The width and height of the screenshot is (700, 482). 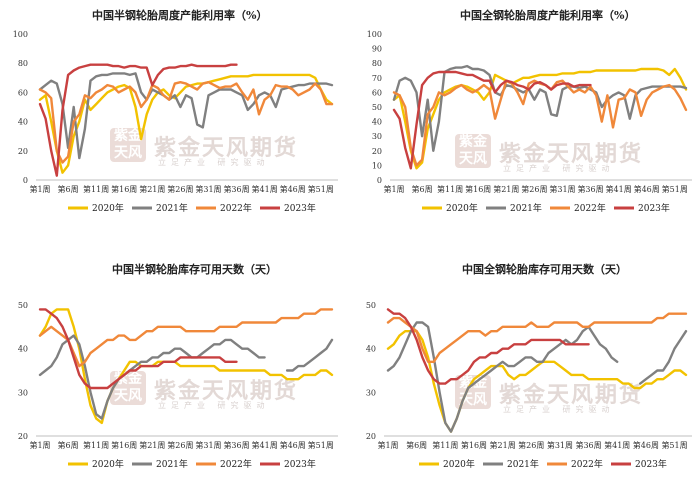 I want to click on y-tick-label: 10, so click(x=377, y=165).